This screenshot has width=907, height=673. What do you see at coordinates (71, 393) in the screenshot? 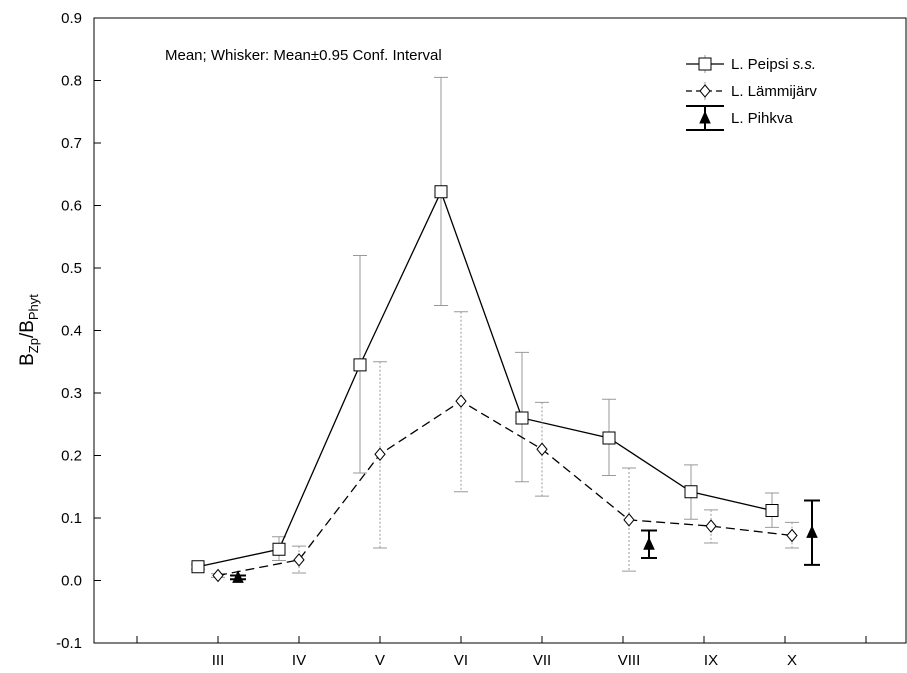
I see `y-tick-label: 0.3` at bounding box center [71, 393].